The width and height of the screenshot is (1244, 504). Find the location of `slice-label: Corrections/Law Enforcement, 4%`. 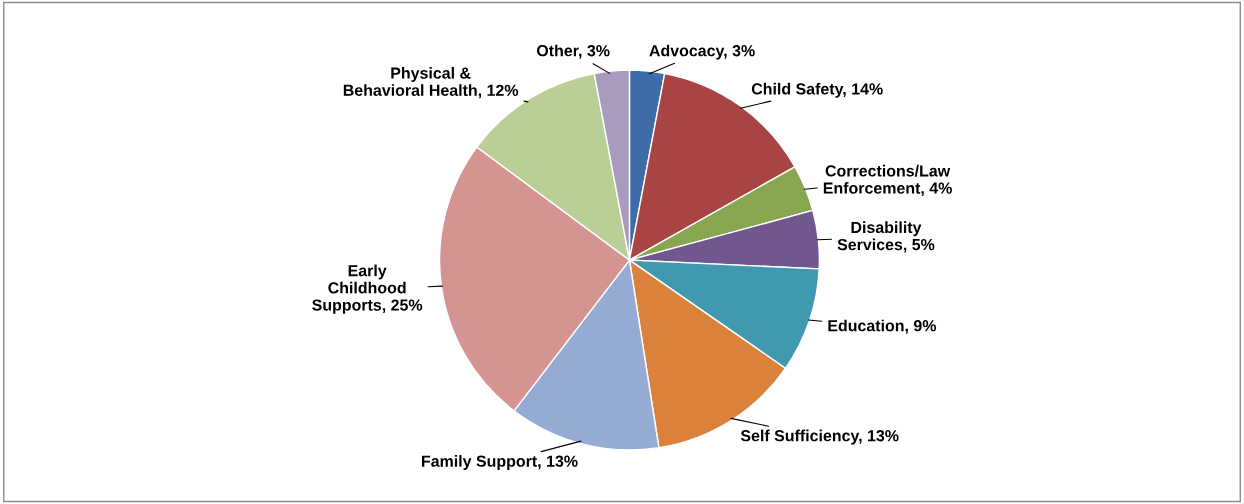

slice-label: Corrections/Law Enforcement, 4% is located at coordinates (887, 180).